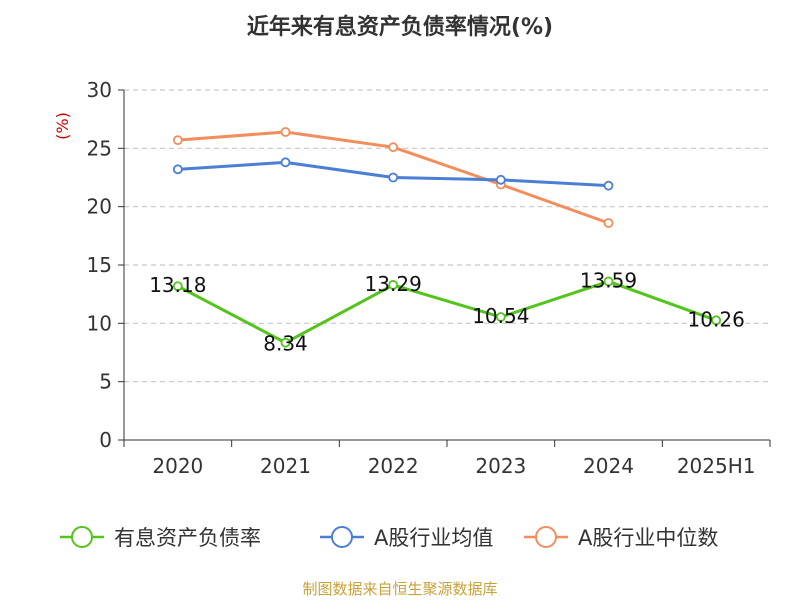 This screenshot has width=800, height=600. What do you see at coordinates (99, 90) in the screenshot?
I see `y-tick-label: 30` at bounding box center [99, 90].